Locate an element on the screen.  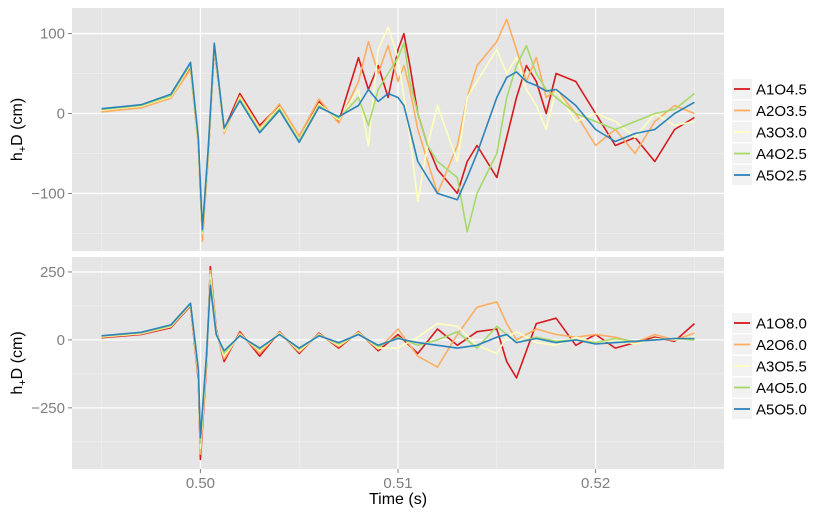
x-axis-label: Time (s) is located at coordinates (398, 499).